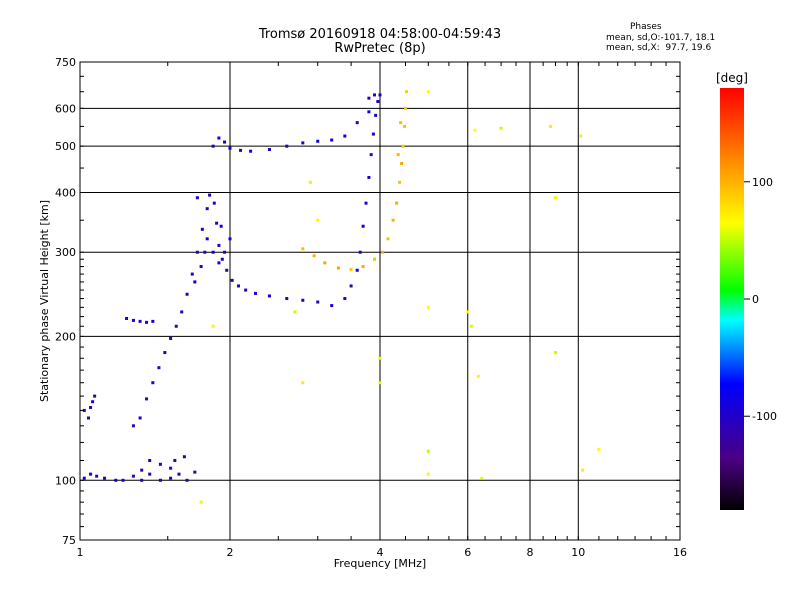 The width and height of the screenshot is (800, 600). I want to click on x-tick-label: 16, so click(680, 552).